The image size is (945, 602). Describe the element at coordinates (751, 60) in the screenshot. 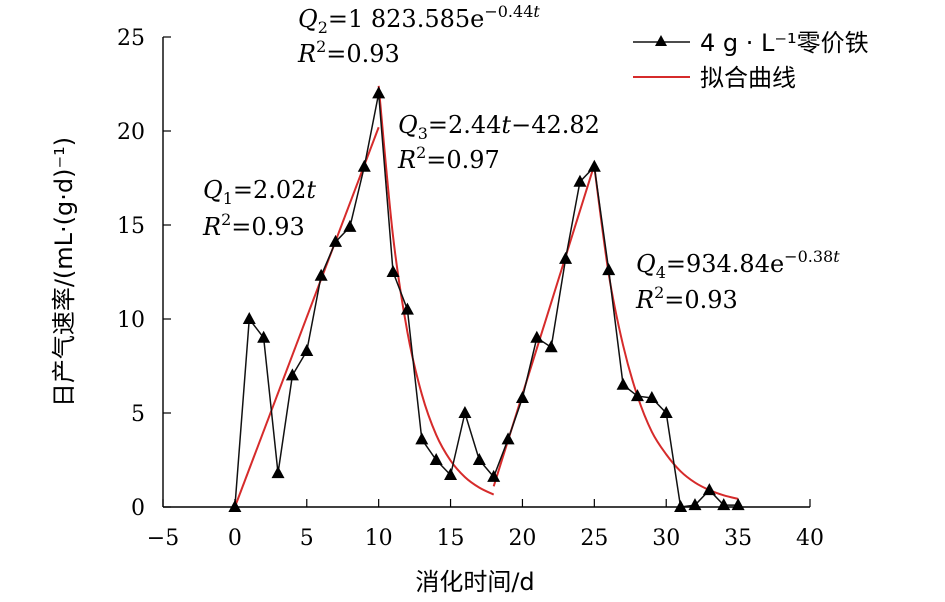

I see `legend: 4 g · L⁻¹零价铁 拟合曲线` at that location.